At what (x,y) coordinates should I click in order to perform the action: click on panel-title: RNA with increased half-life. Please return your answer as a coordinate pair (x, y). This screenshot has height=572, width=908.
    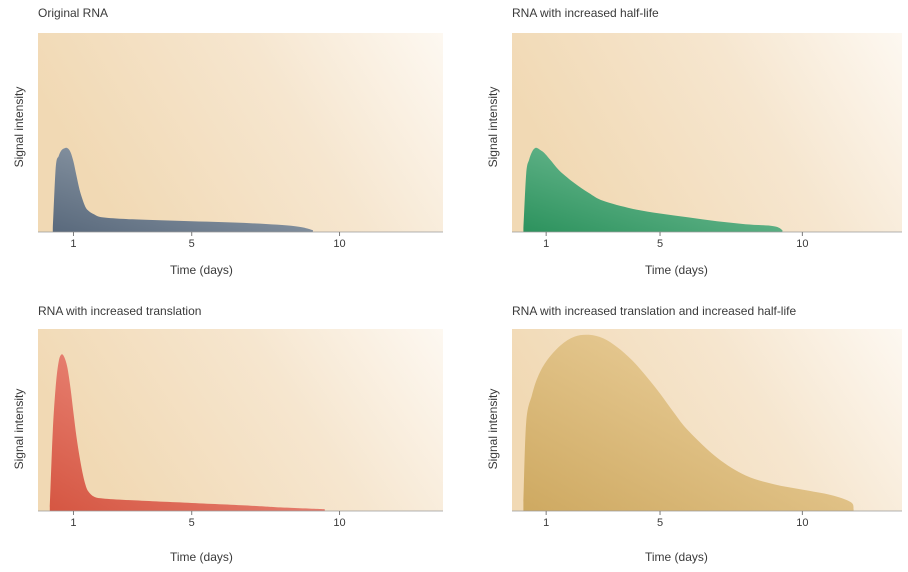
    Looking at the image, I should click on (585, 13).